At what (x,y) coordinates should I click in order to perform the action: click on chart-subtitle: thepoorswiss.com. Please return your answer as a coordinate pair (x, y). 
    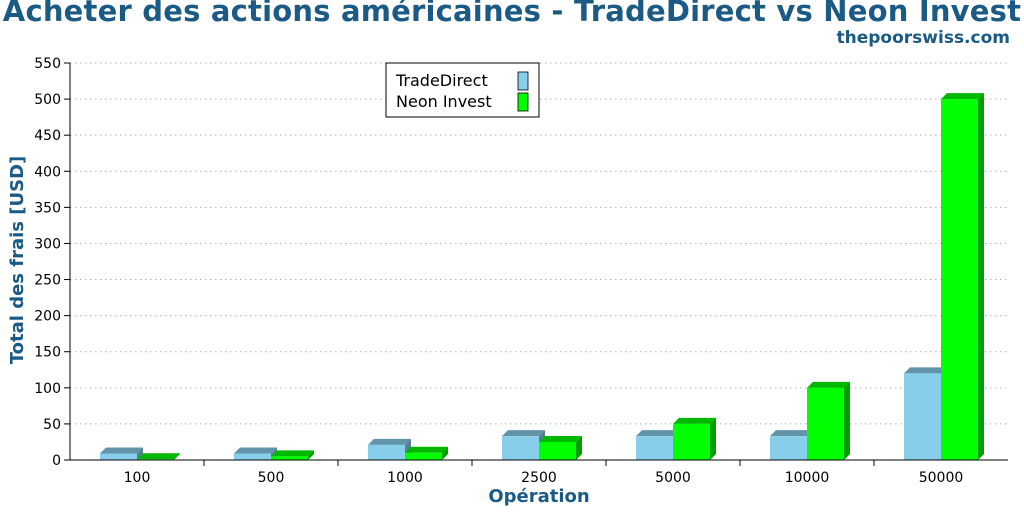
    Looking at the image, I should click on (923, 38).